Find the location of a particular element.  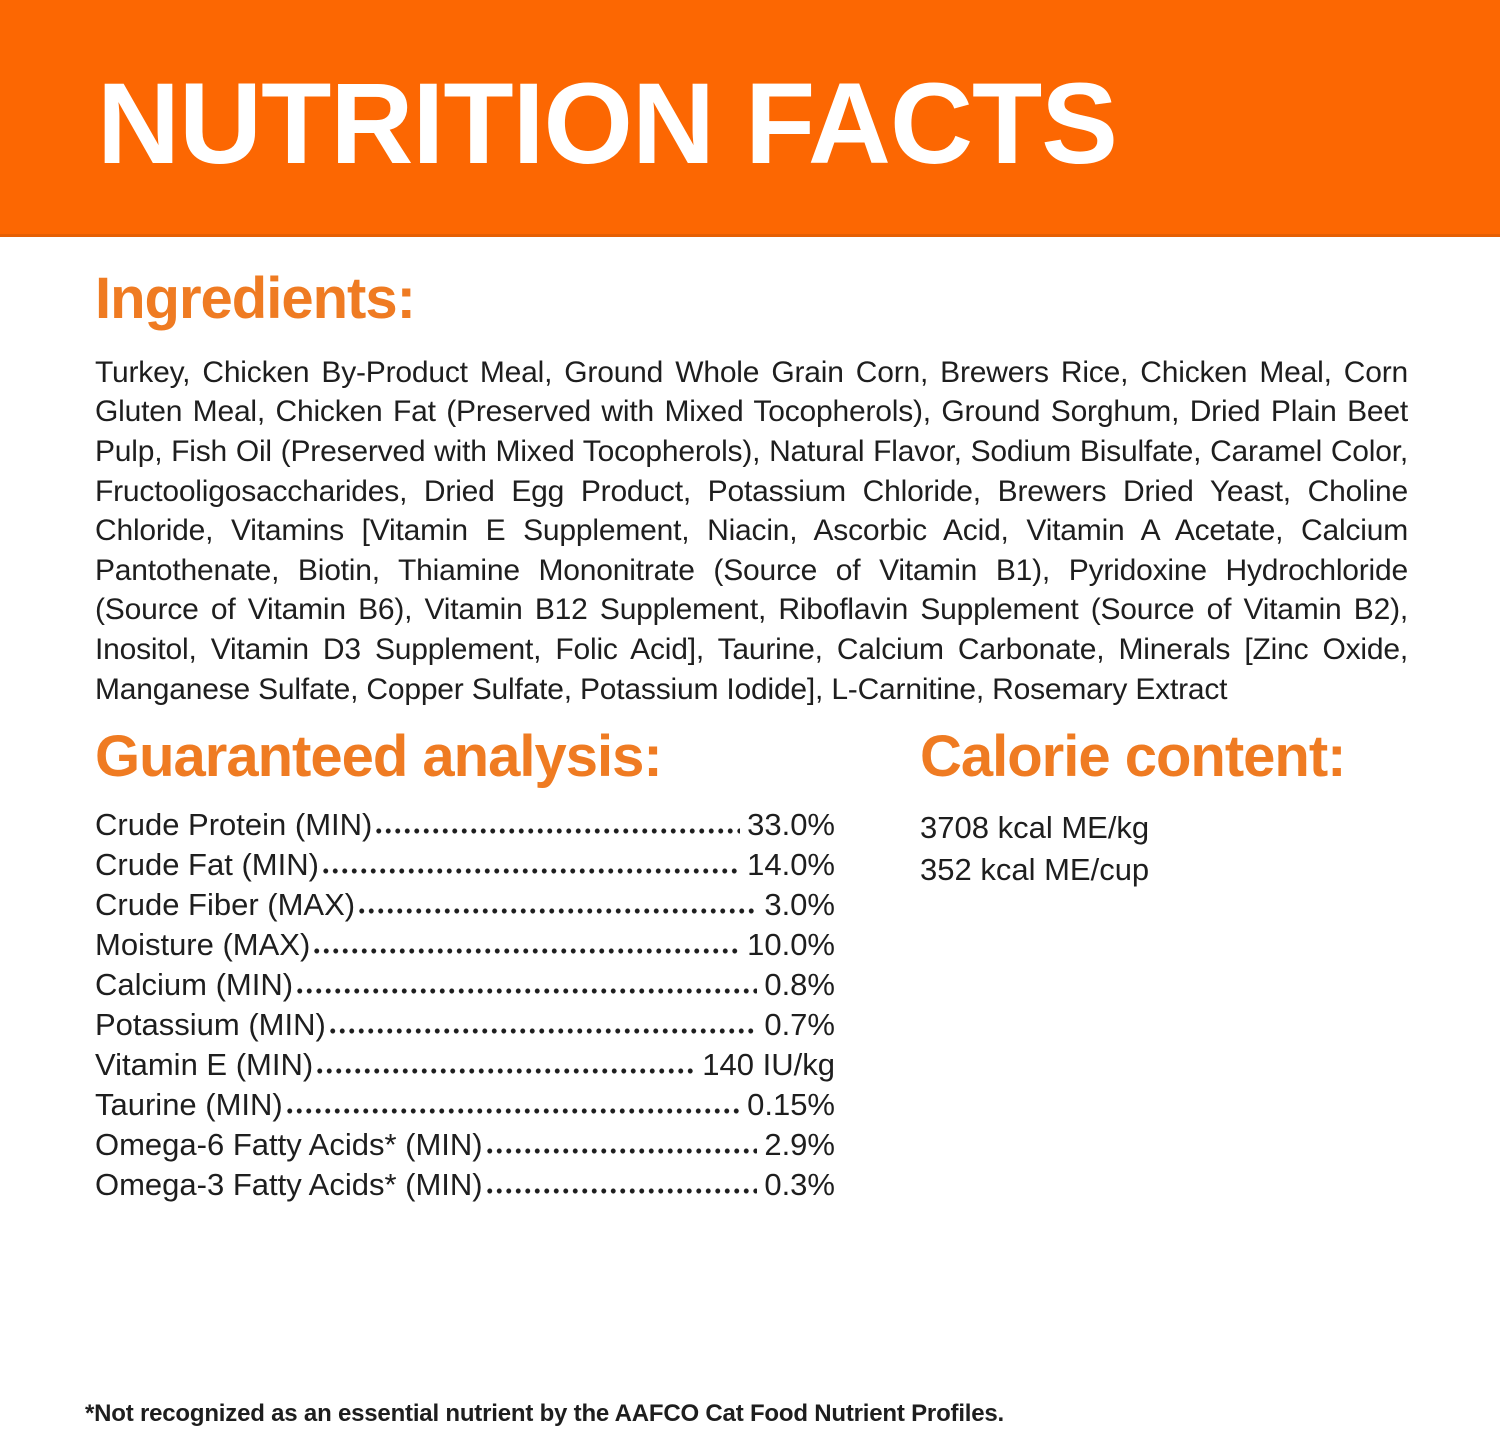

analysis-row: Taurine (MIN) 0.15% is located at coordinates (465, 1102).